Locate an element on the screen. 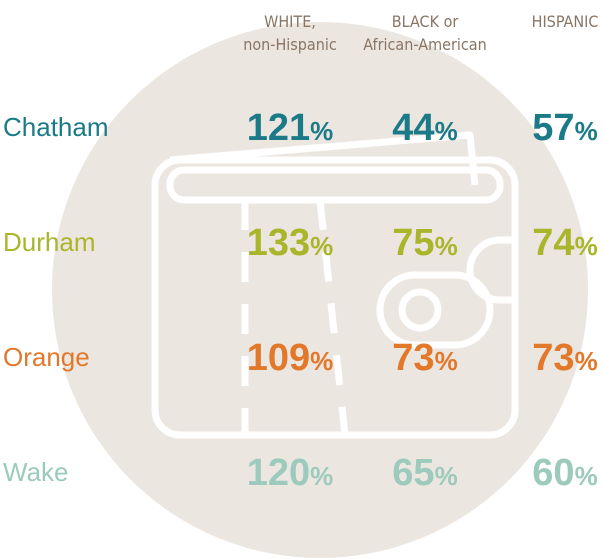 The image size is (604, 559). cell-value: 120% is located at coordinates (290, 473).